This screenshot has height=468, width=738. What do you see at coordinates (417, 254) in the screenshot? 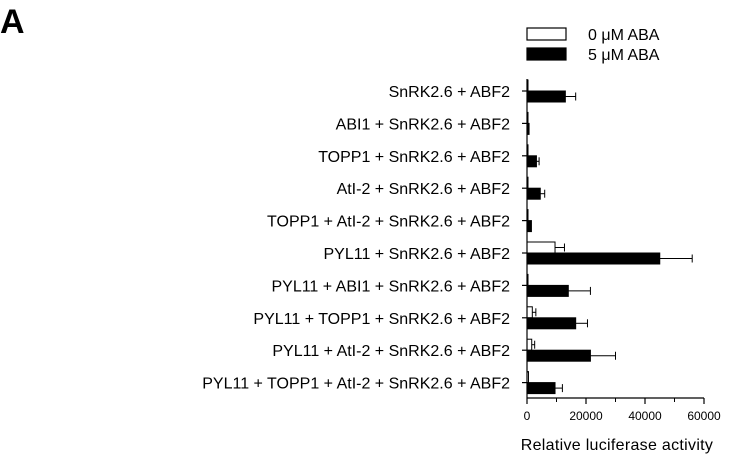
I see `category-label: PYL11 + SnRK2.6 + ABF2` at bounding box center [417, 254].